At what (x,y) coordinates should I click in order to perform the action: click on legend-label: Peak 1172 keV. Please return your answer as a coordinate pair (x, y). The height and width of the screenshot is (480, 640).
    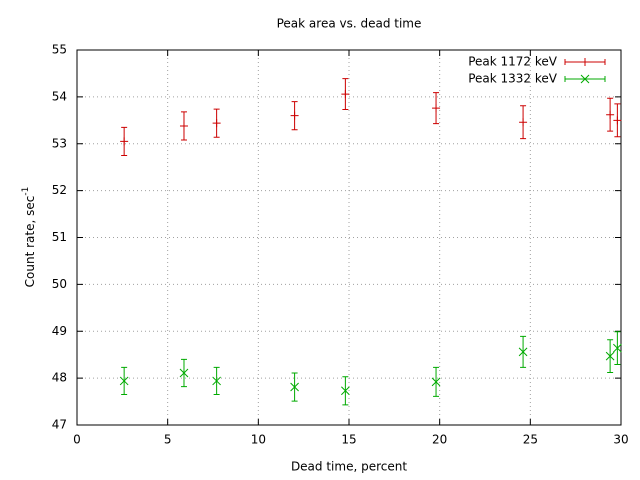
    Looking at the image, I should click on (513, 62).